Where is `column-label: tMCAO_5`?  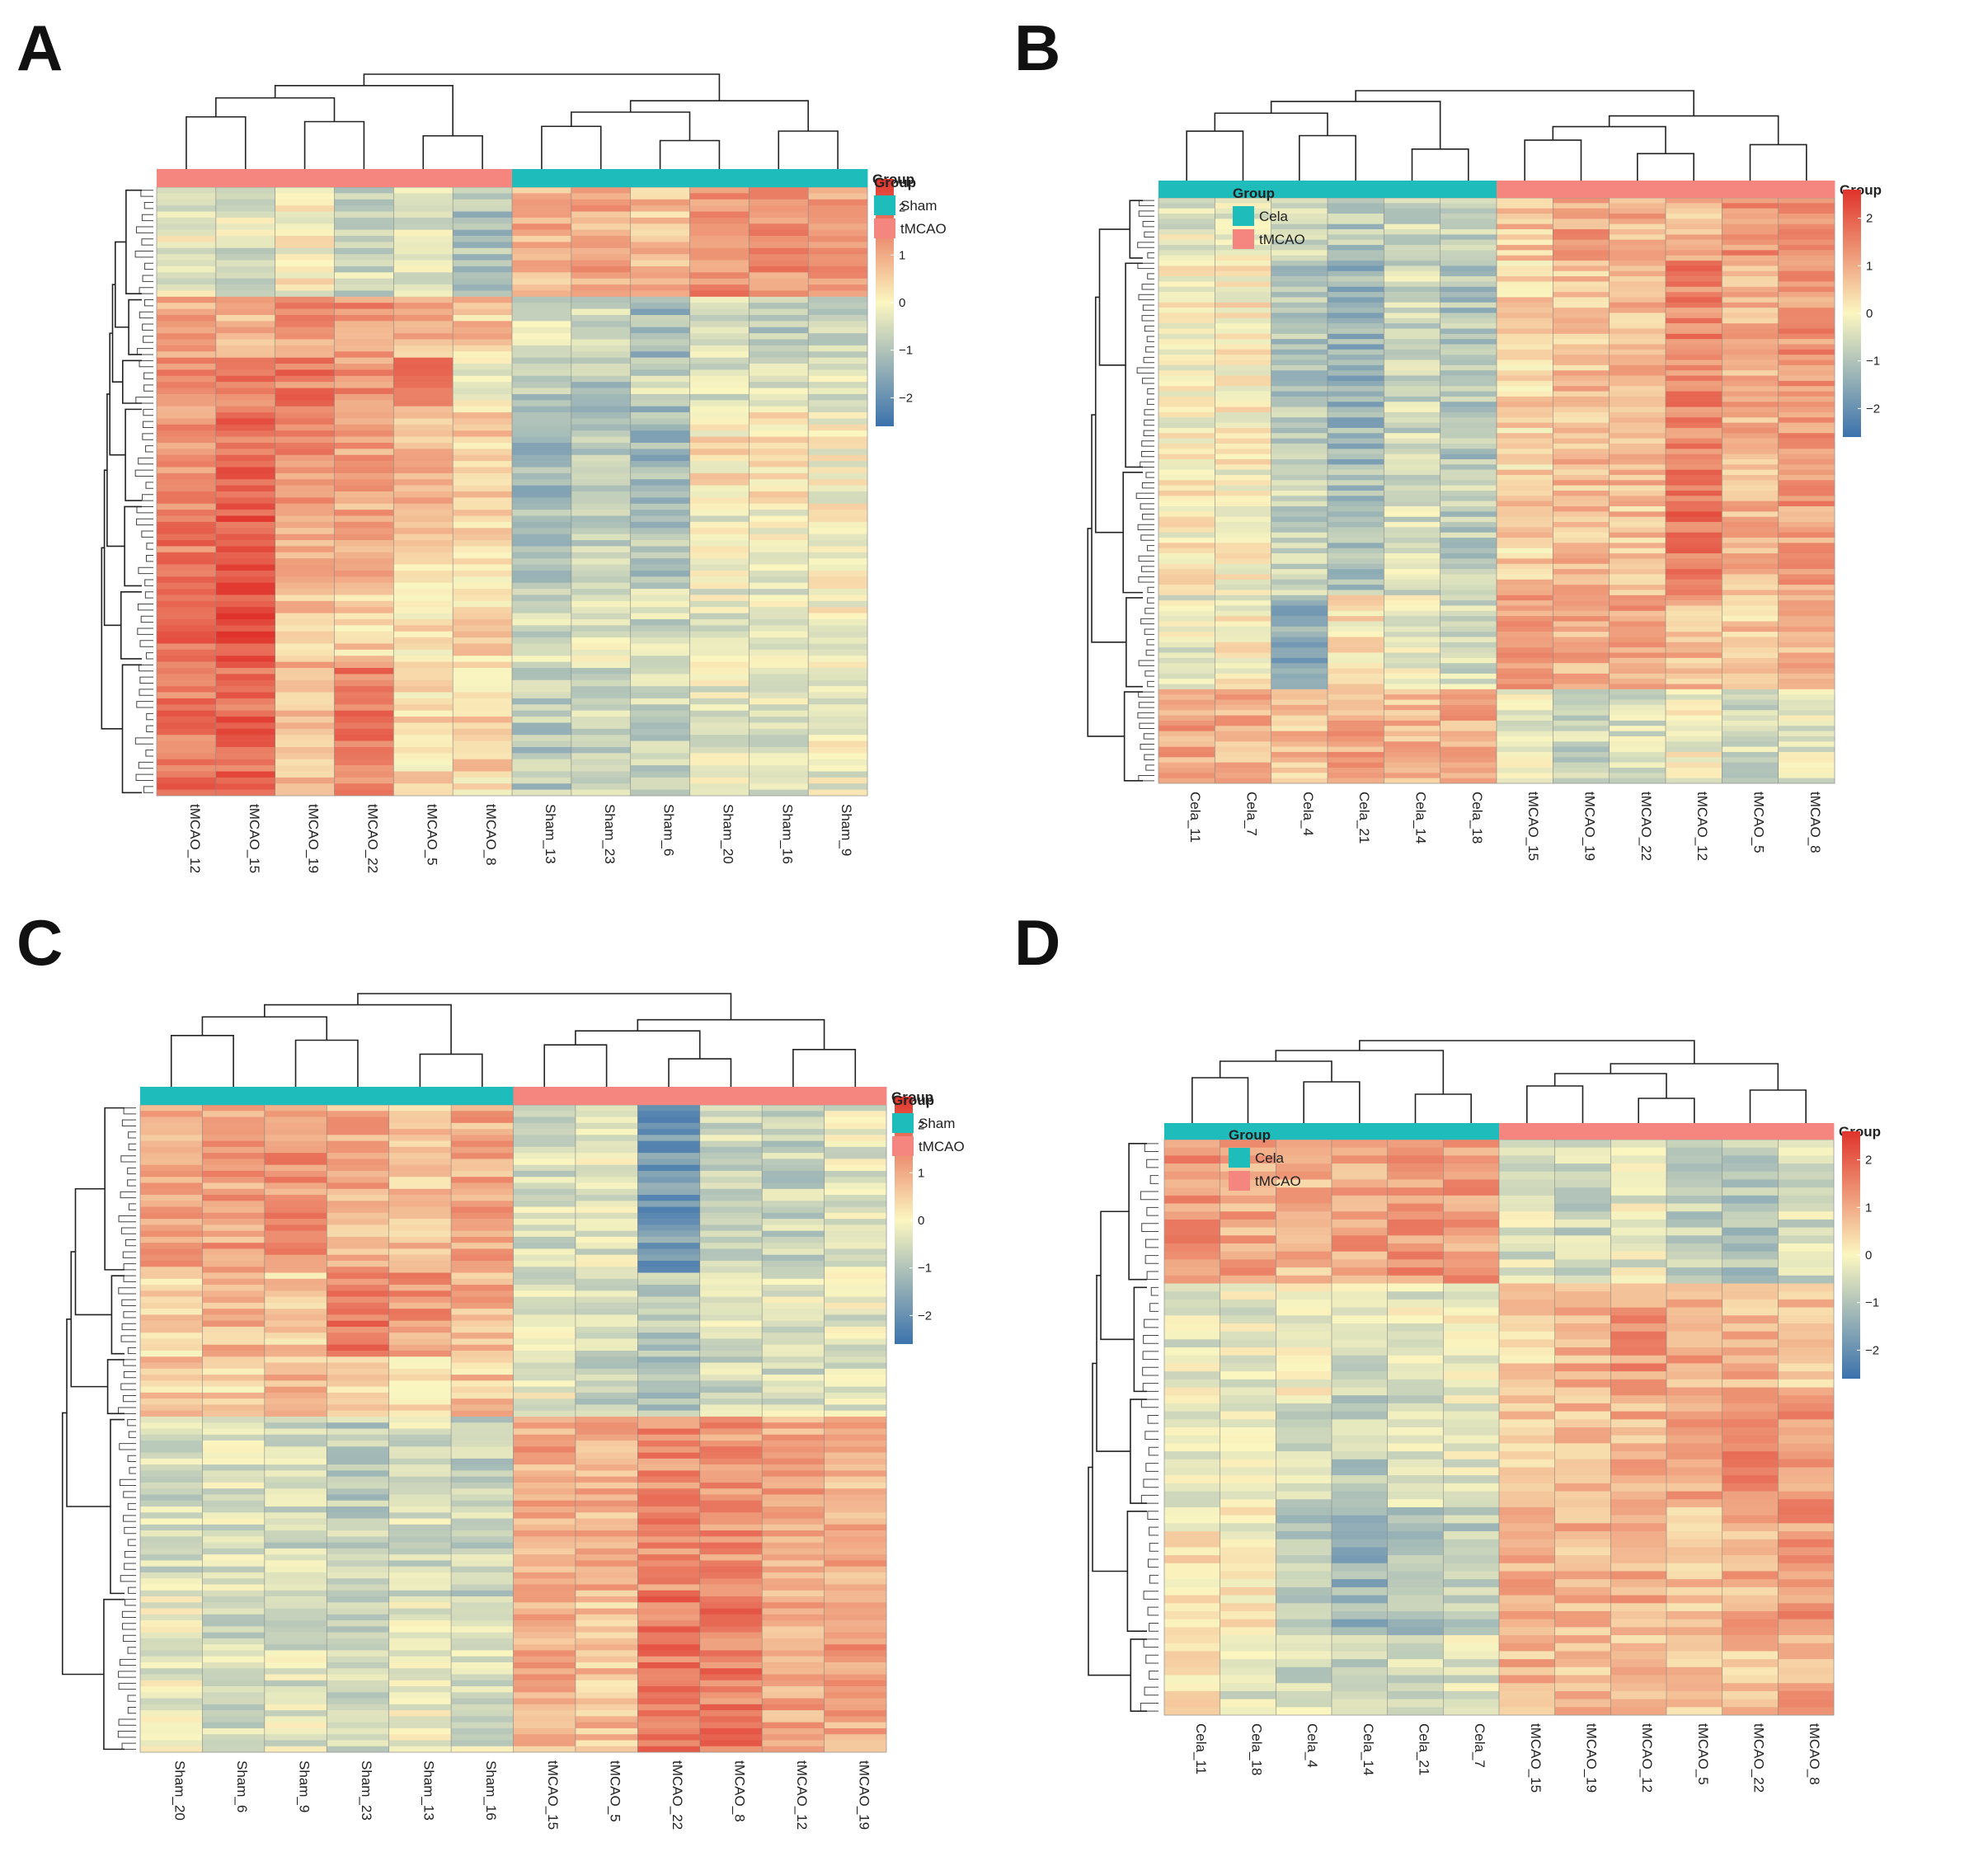
column-label: tMCAO_5 is located at coordinates (431, 835).